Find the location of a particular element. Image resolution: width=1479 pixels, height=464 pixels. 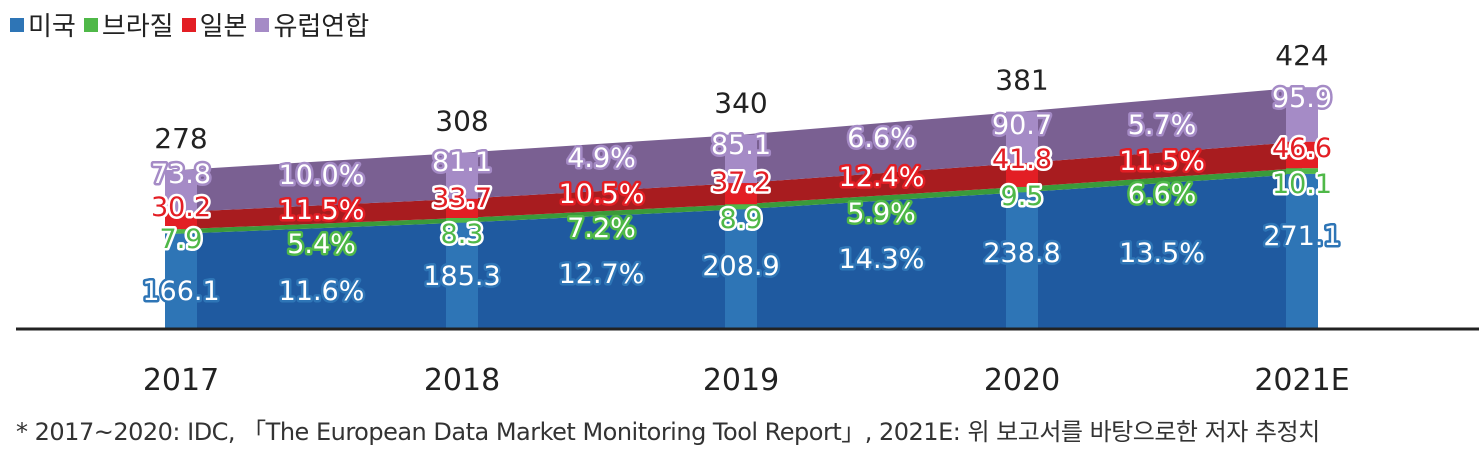

value-label-japan-1: 33.7 is located at coordinates (462, 198).